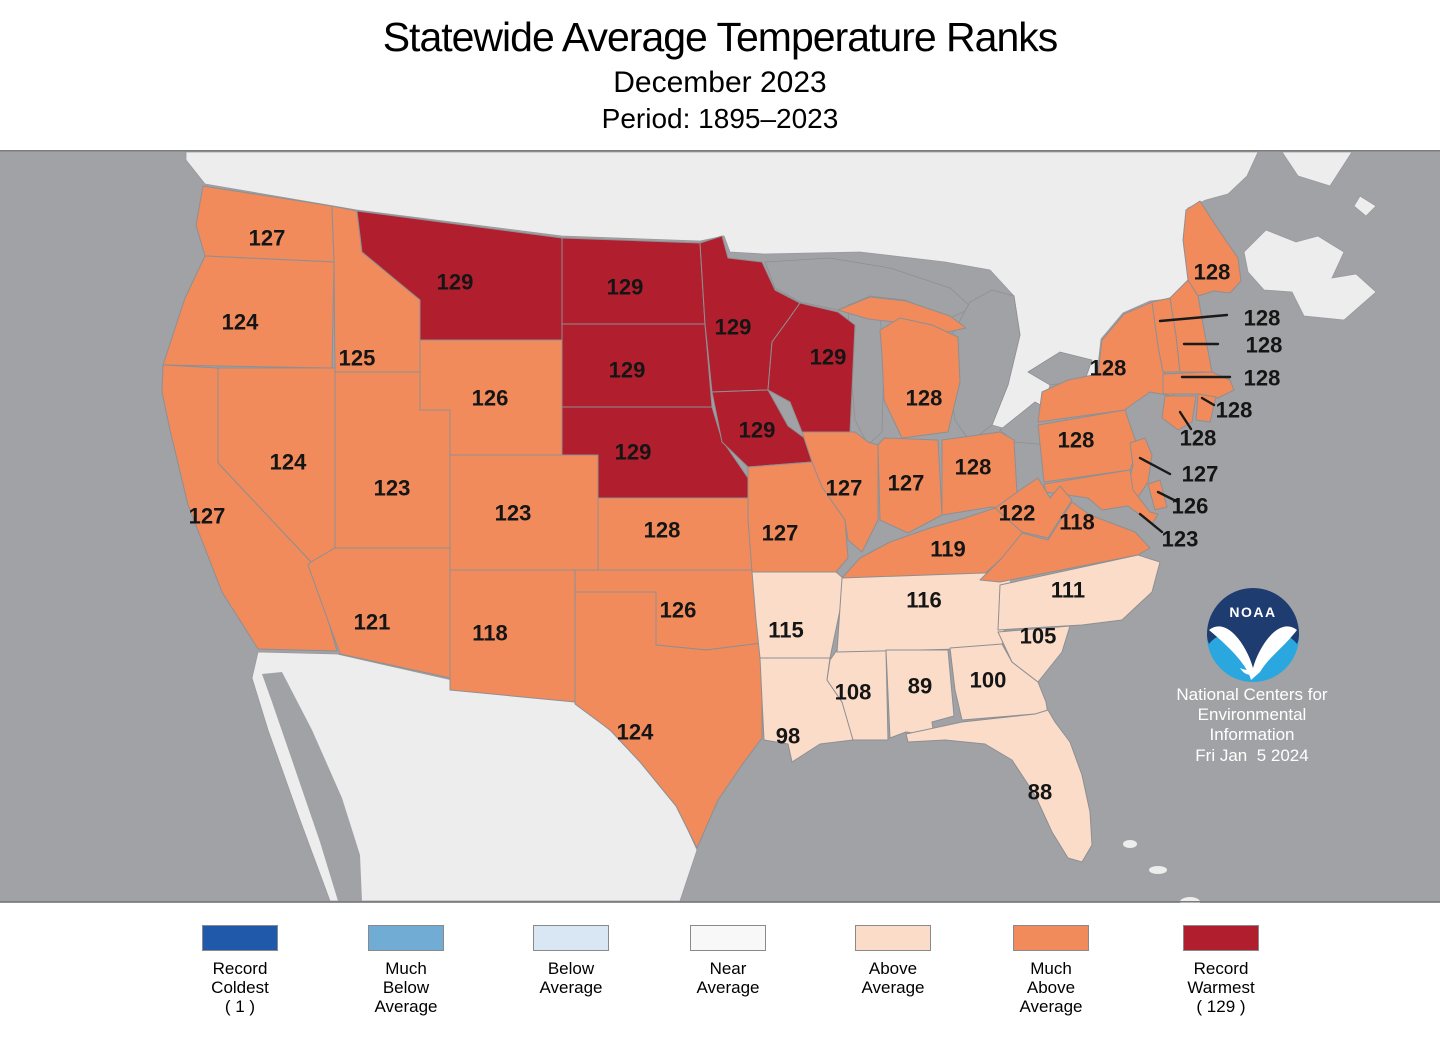 The width and height of the screenshot is (1440, 1052). Describe the element at coordinates (678, 610) in the screenshot. I see `rank-label-ok: 126` at that location.